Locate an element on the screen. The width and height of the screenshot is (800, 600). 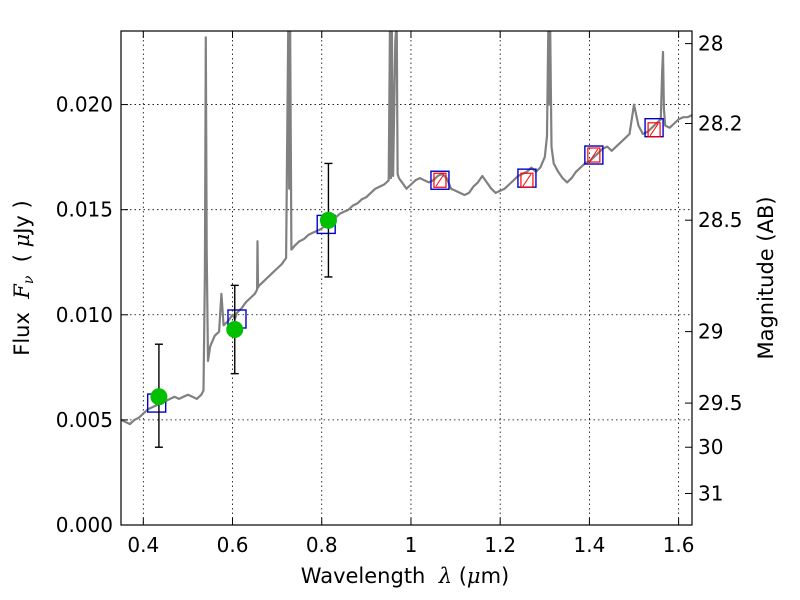
x-axis-label: Wavelength λ (μm) is located at coordinates (405, 576).